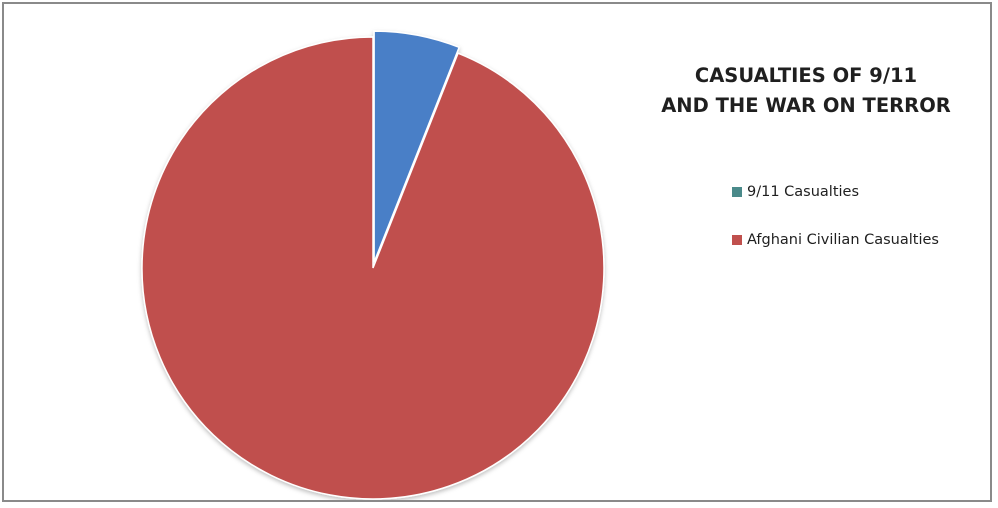 The width and height of the screenshot is (998, 508). Describe the element at coordinates (806, 91) in the screenshot. I see `chart-title: CASUALTIES OF 9/11 AND THE WAR ON TERROR` at that location.